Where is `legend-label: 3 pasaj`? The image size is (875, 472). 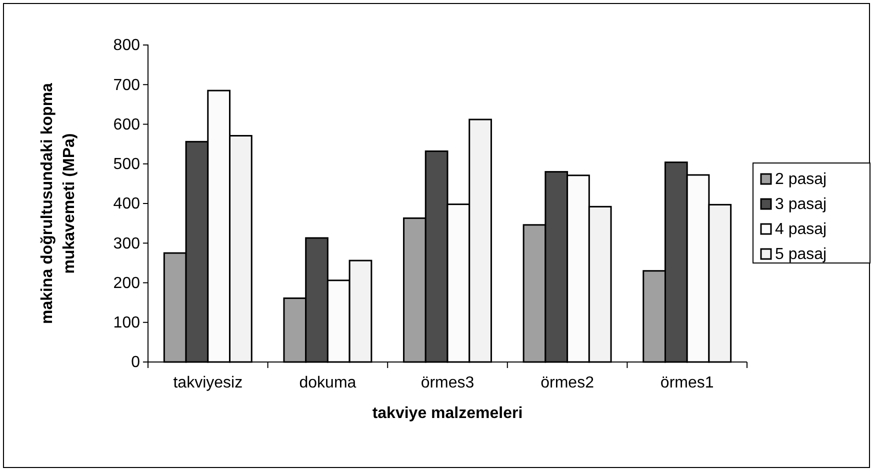
legend-label: 3 pasaj is located at coordinates (801, 204).